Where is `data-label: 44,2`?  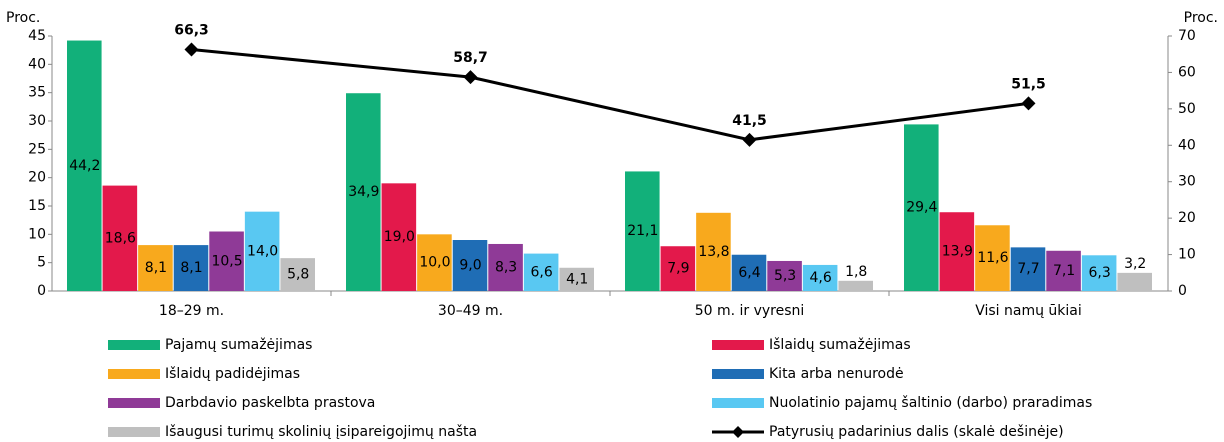 data-label: 44,2 is located at coordinates (84, 166).